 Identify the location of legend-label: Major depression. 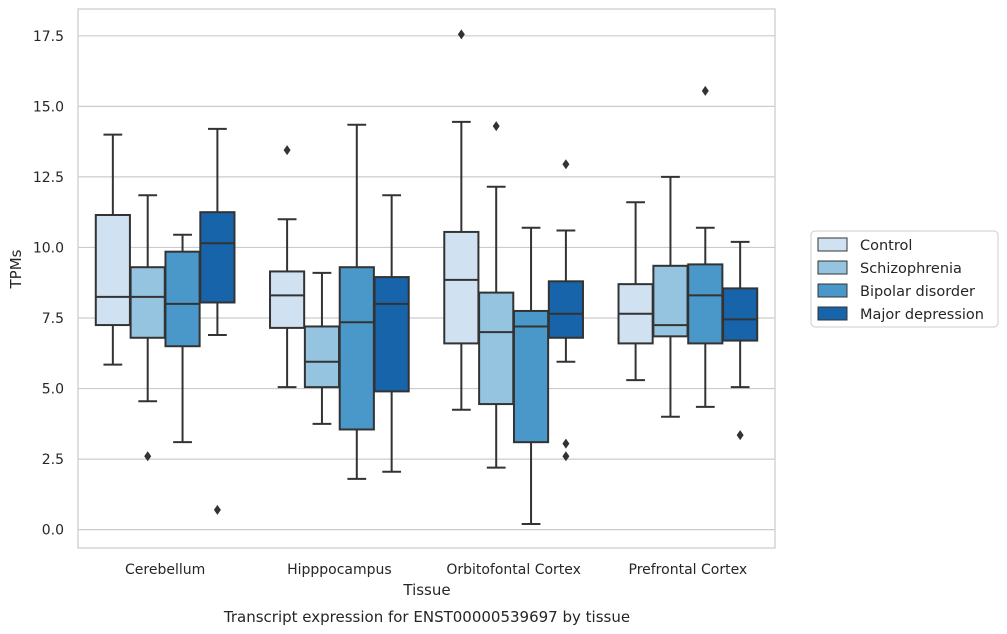
(922, 315).